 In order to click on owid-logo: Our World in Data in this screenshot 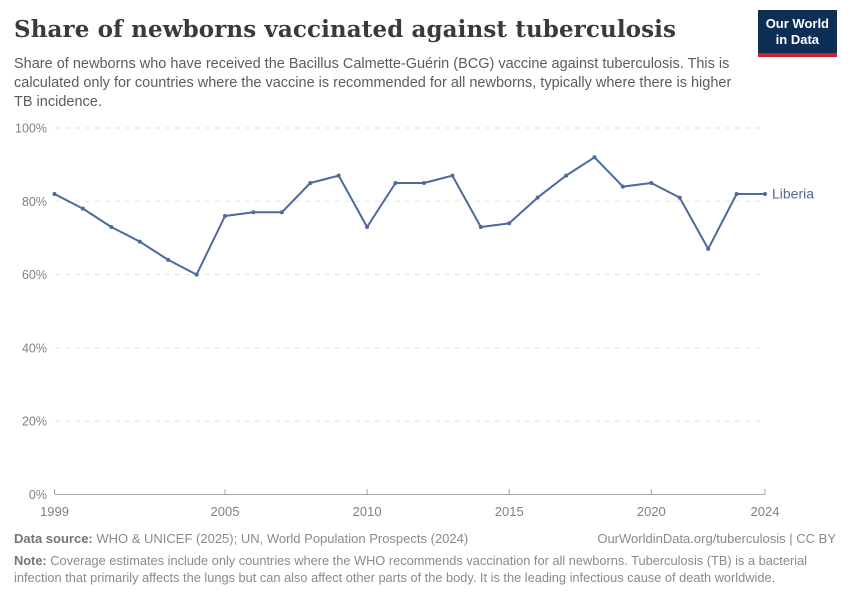, I will do `click(797, 33)`.